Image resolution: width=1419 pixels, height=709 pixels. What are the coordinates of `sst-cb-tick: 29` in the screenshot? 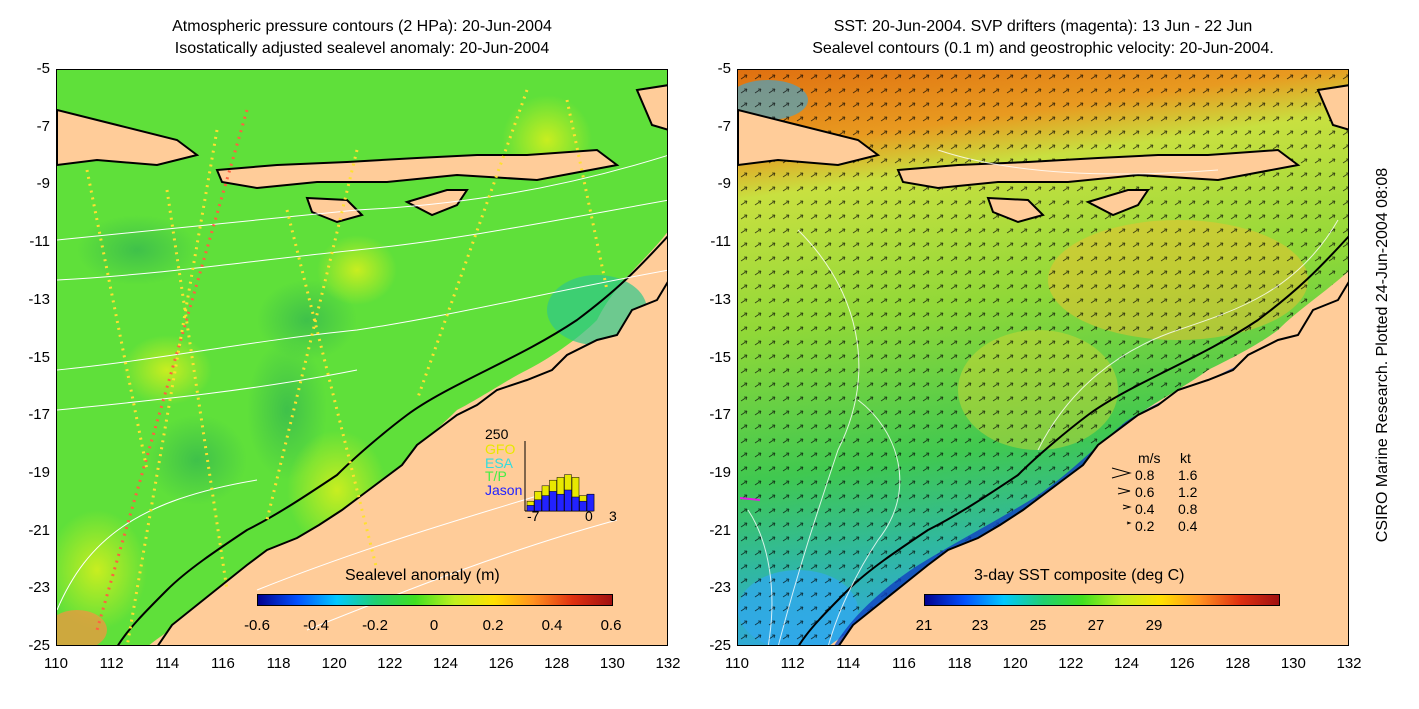 It's located at (1154, 625).